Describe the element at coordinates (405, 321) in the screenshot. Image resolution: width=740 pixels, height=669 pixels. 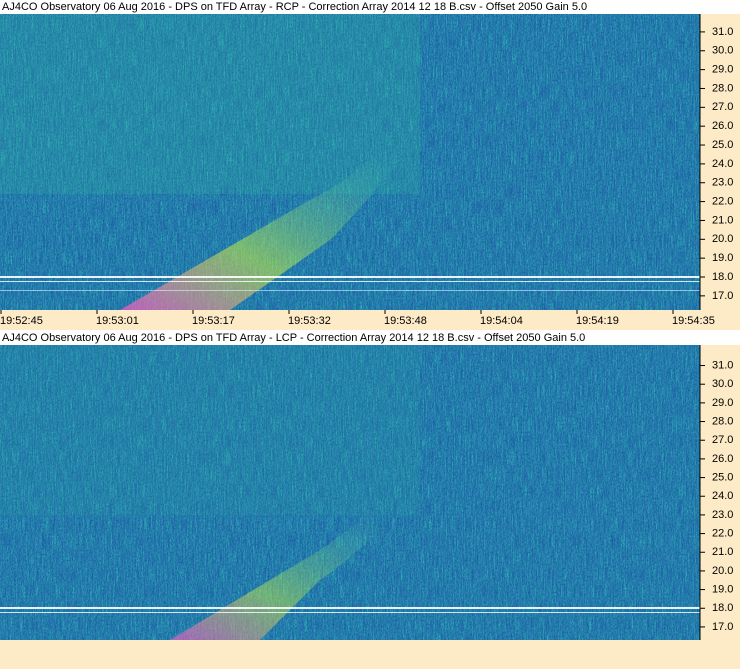
I see `x-tick-label: 19:53:48` at that location.